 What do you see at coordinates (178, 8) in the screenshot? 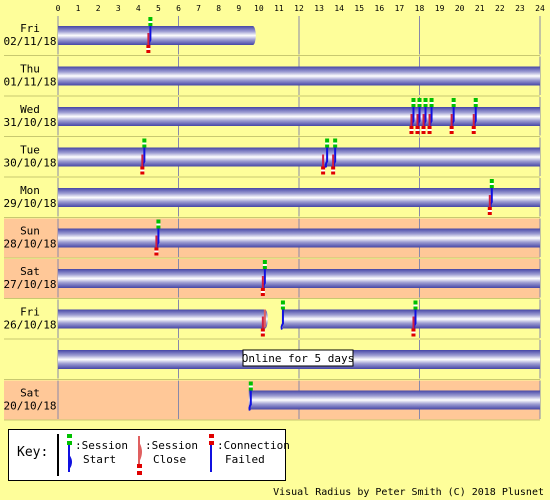
I see `hour-tick-label: 6` at bounding box center [178, 8].